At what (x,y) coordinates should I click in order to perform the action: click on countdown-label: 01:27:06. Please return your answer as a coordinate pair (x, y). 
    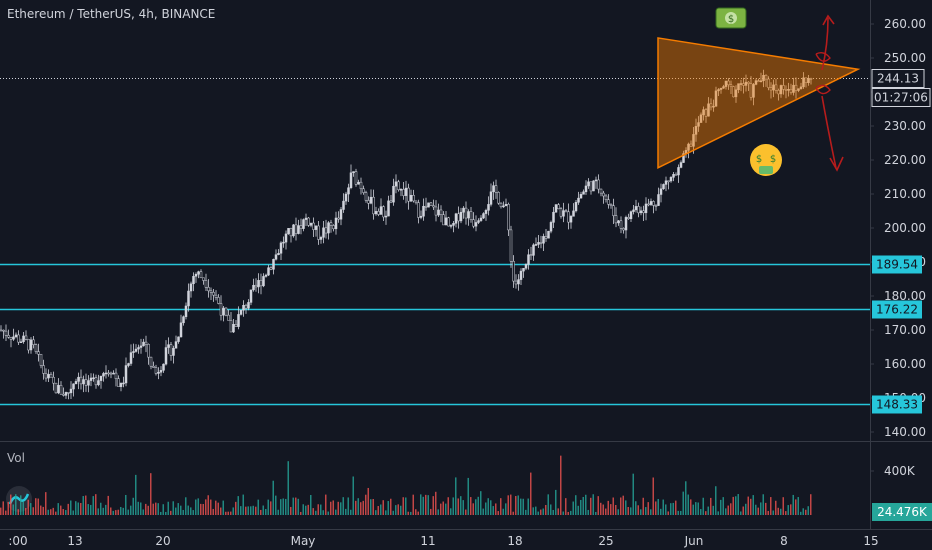
    Looking at the image, I should click on (901, 98).